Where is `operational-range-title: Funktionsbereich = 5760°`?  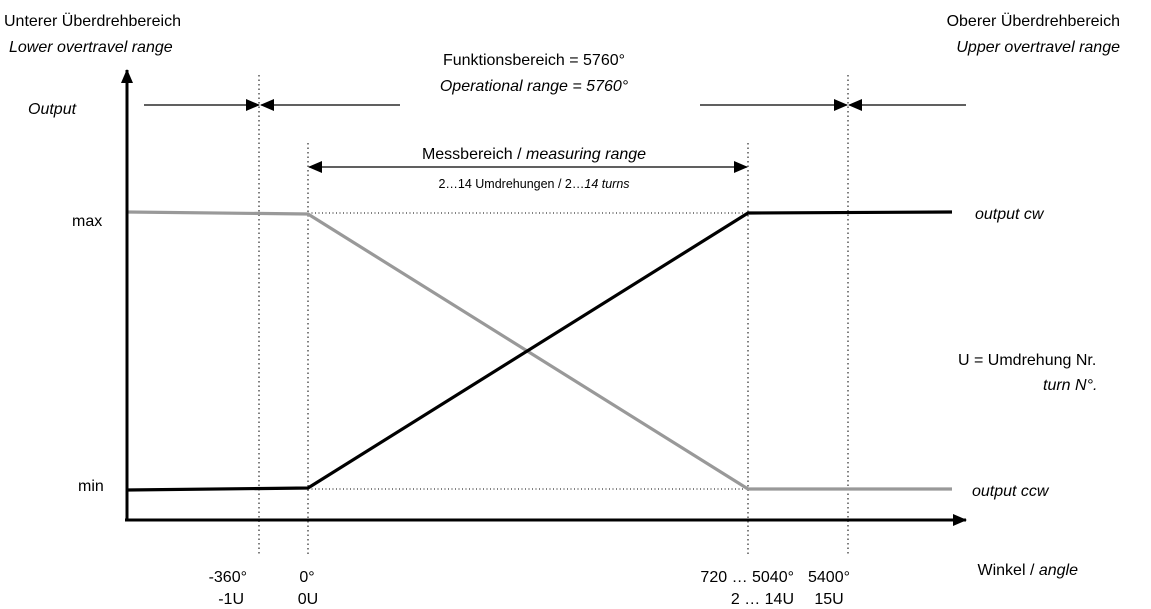
operational-range-title: Funktionsbereich = 5760° is located at coordinates (534, 60).